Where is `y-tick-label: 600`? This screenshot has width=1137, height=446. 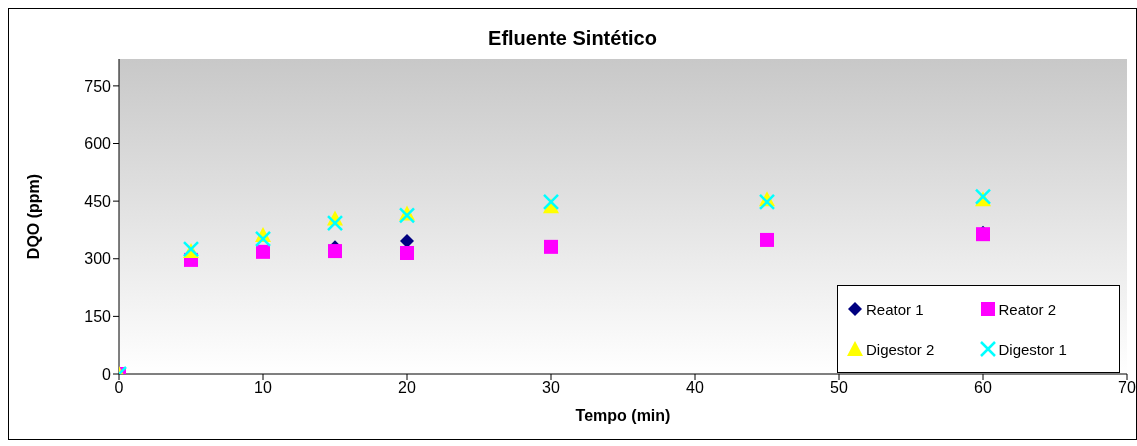
y-tick-label: 600 is located at coordinates (98, 144).